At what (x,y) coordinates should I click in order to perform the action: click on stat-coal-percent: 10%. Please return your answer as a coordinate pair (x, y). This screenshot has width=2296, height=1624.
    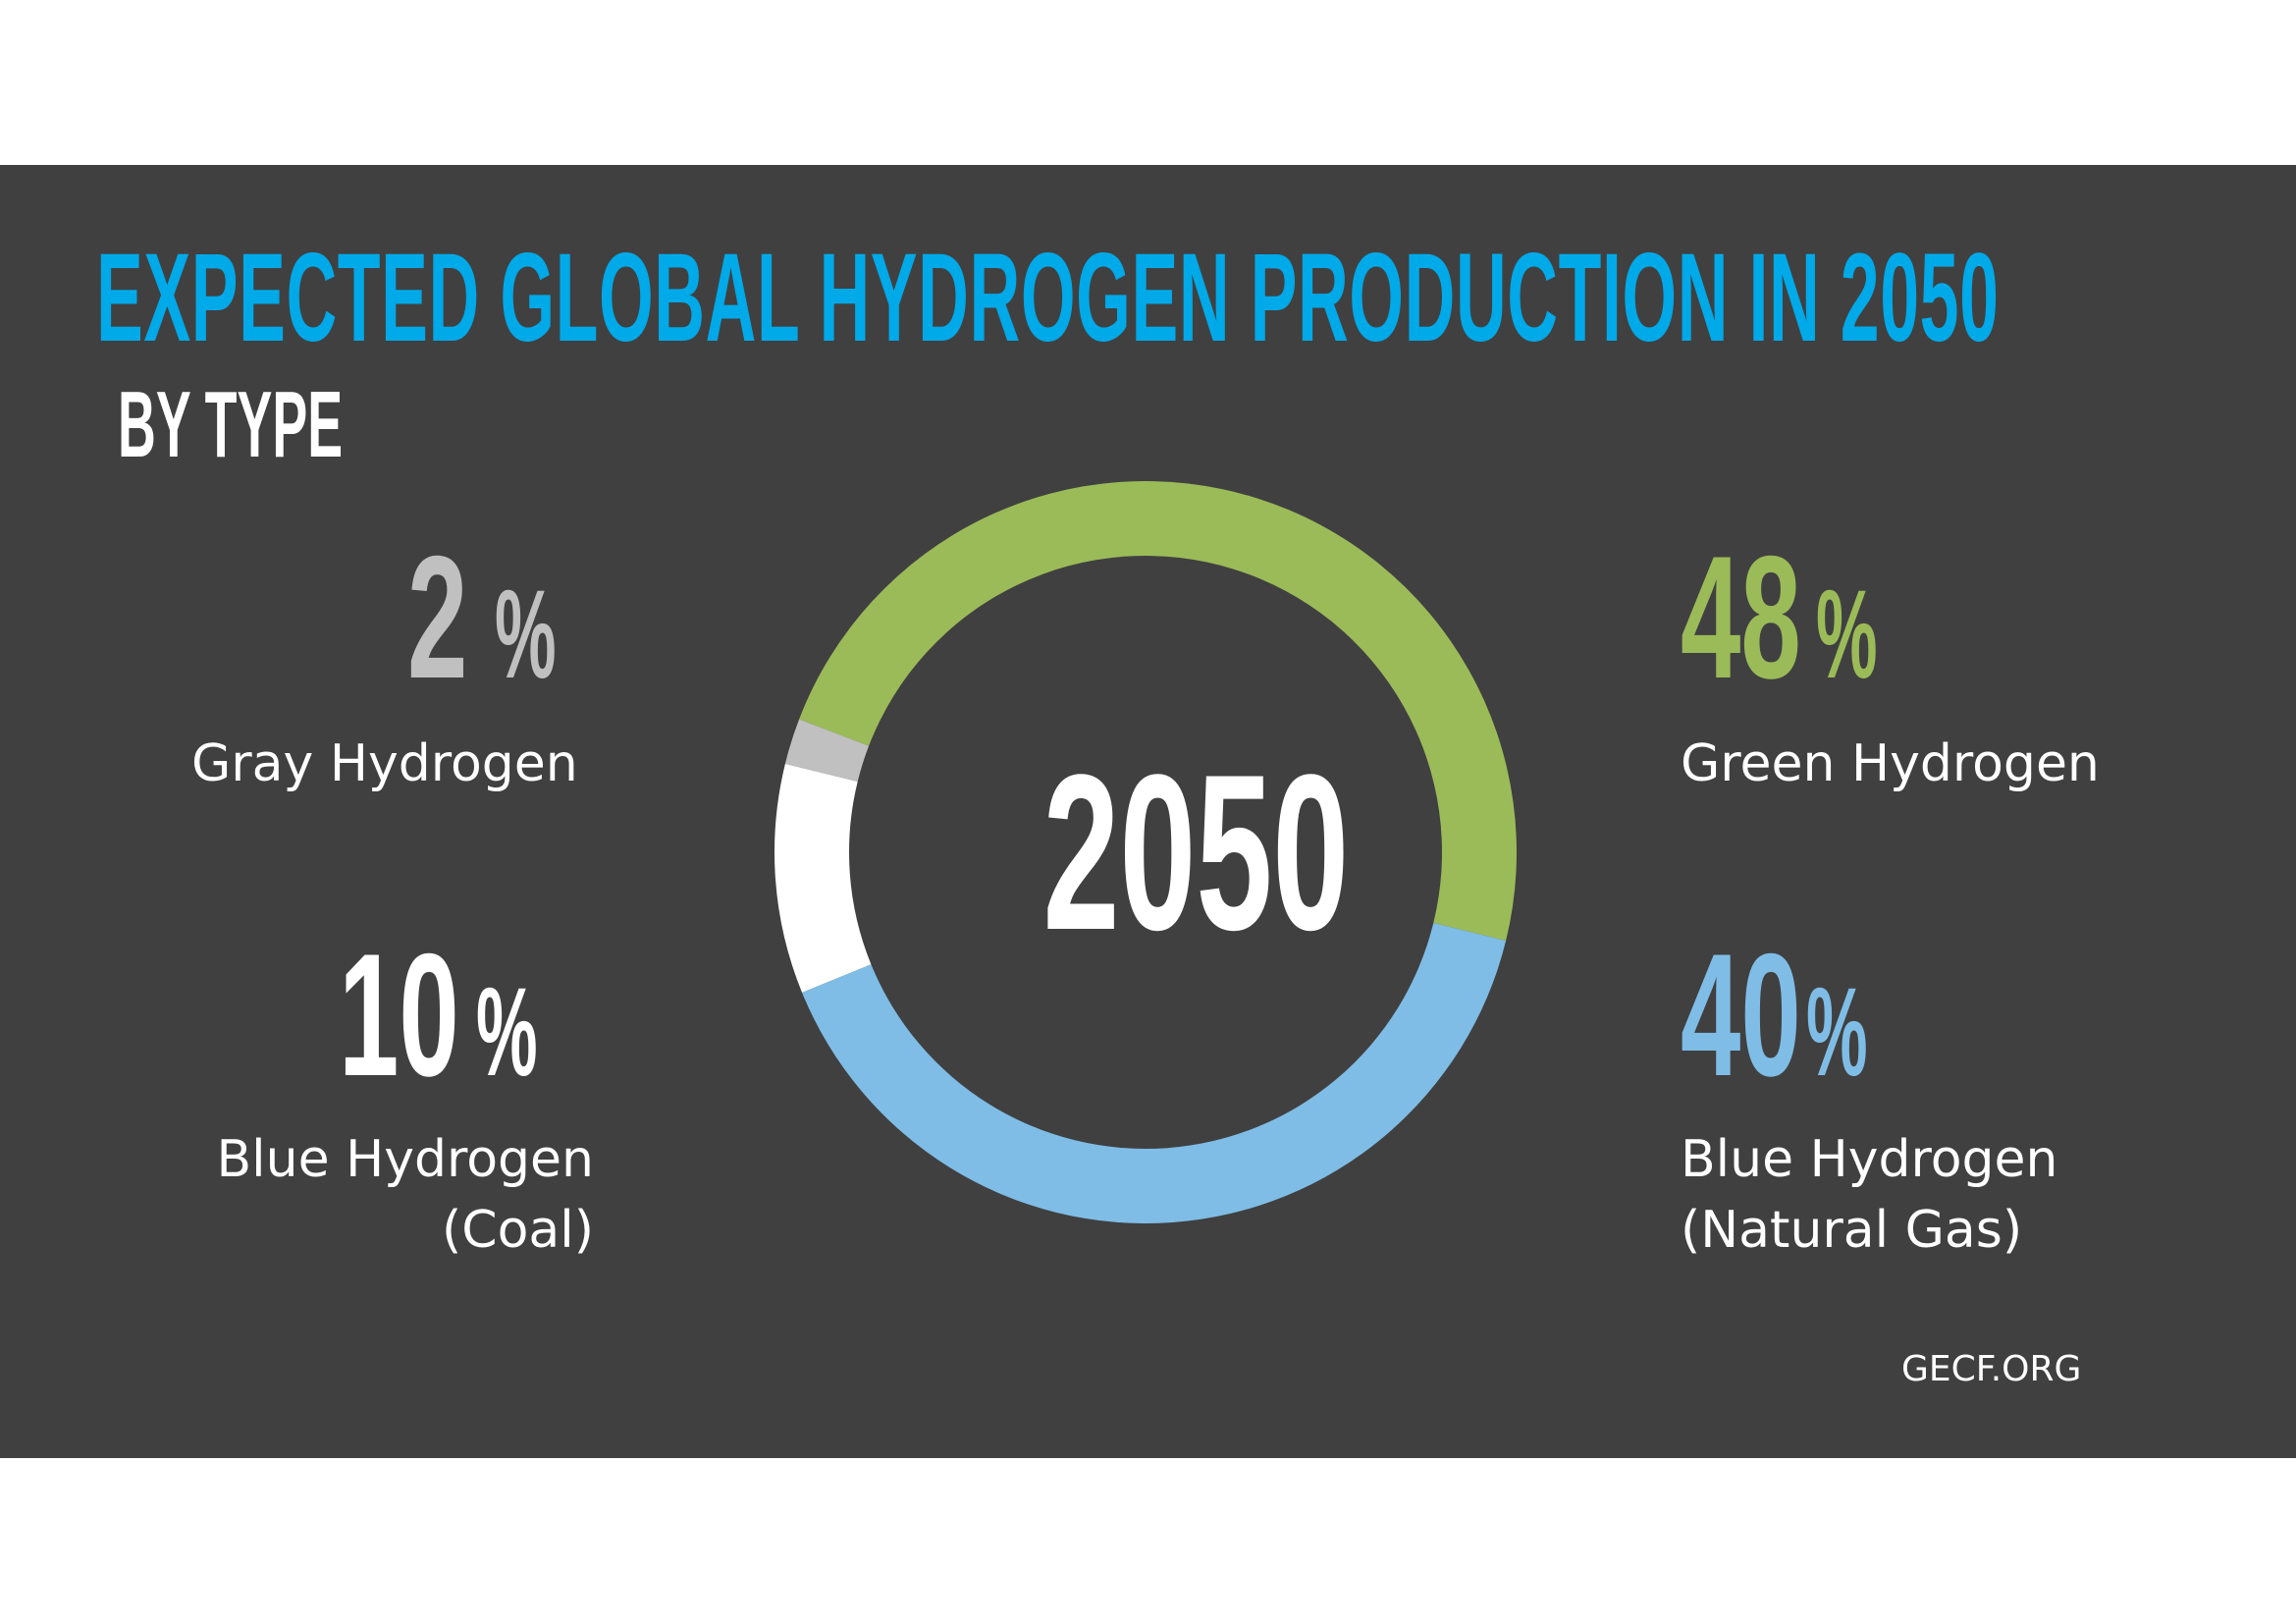
    Looking at the image, I should click on (438, 1014).